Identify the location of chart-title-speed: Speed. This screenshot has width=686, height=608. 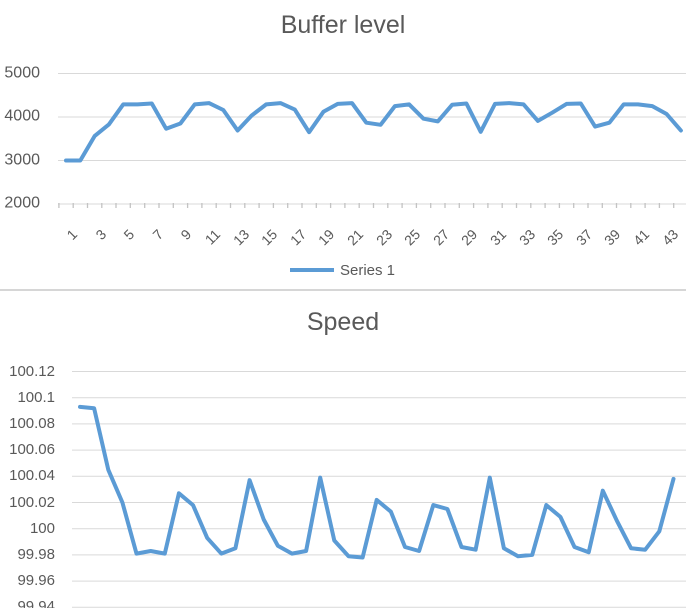
(343, 322).